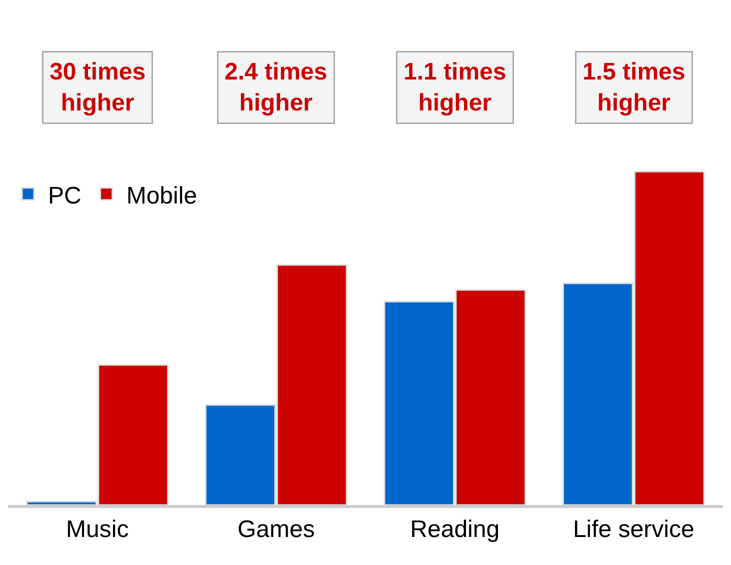 Image resolution: width=731 pixels, height=565 pixels. I want to click on text: 1.1 times higher, so click(455, 87).